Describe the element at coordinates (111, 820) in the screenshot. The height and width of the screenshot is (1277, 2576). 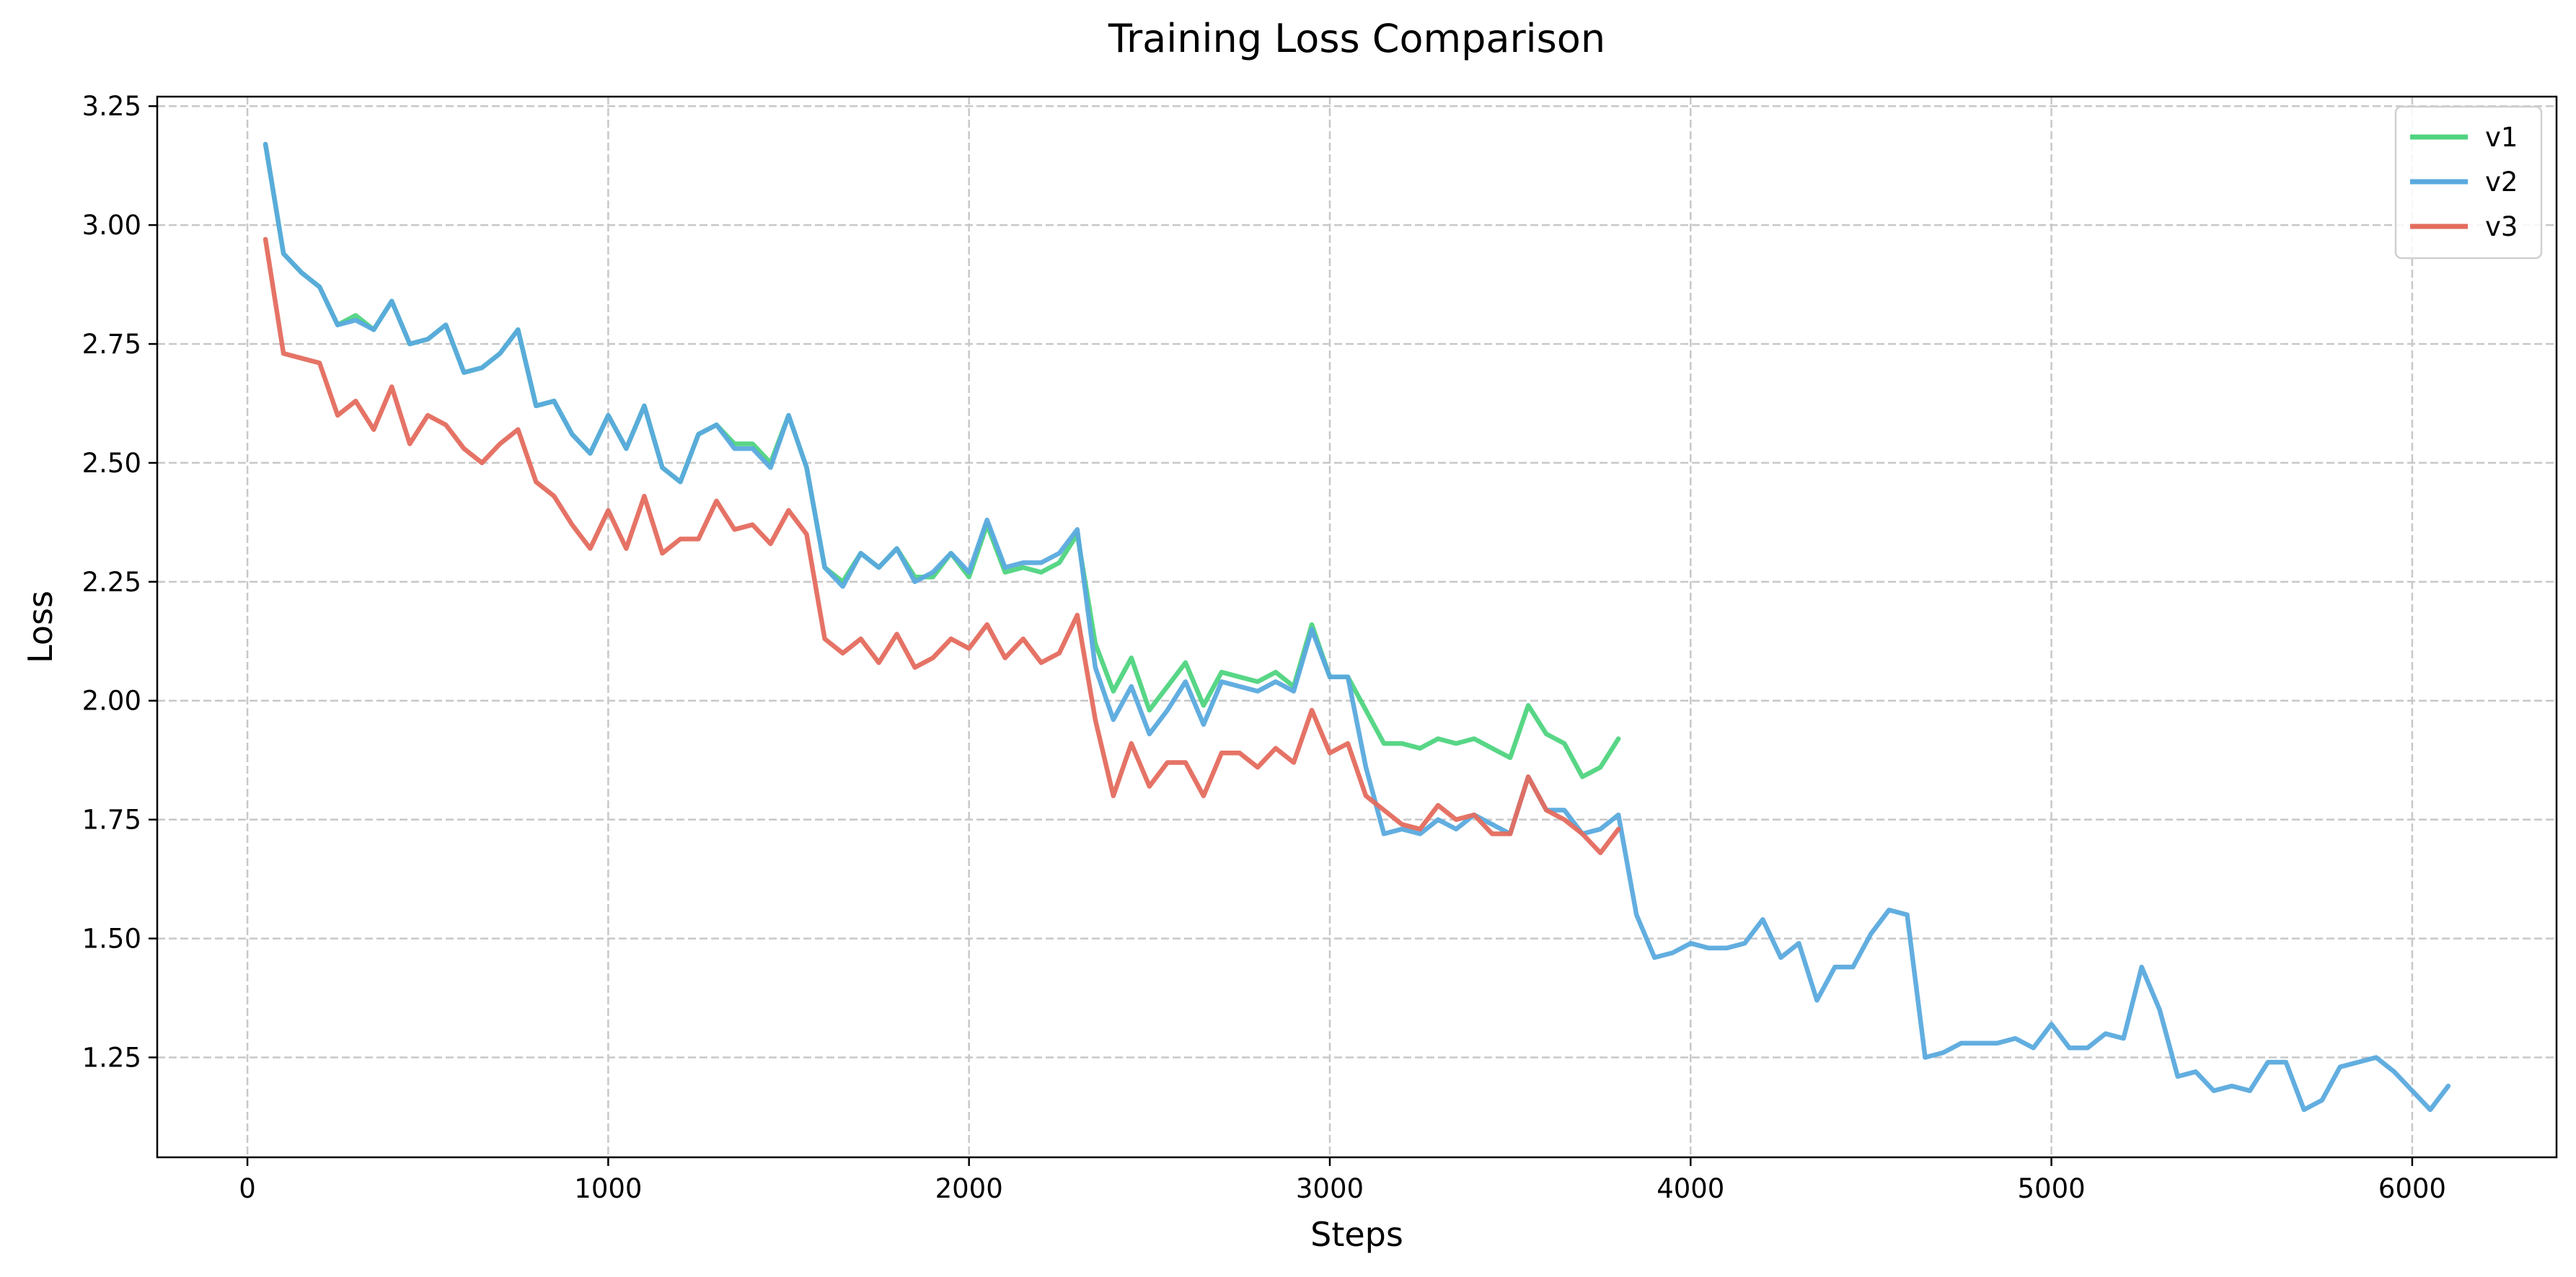
I see `y-tick-label: 1.75` at that location.